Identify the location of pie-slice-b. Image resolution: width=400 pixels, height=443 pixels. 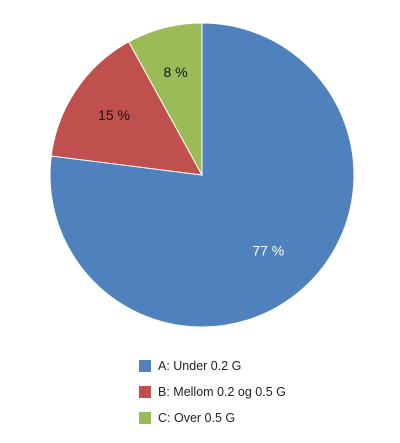
(126, 108).